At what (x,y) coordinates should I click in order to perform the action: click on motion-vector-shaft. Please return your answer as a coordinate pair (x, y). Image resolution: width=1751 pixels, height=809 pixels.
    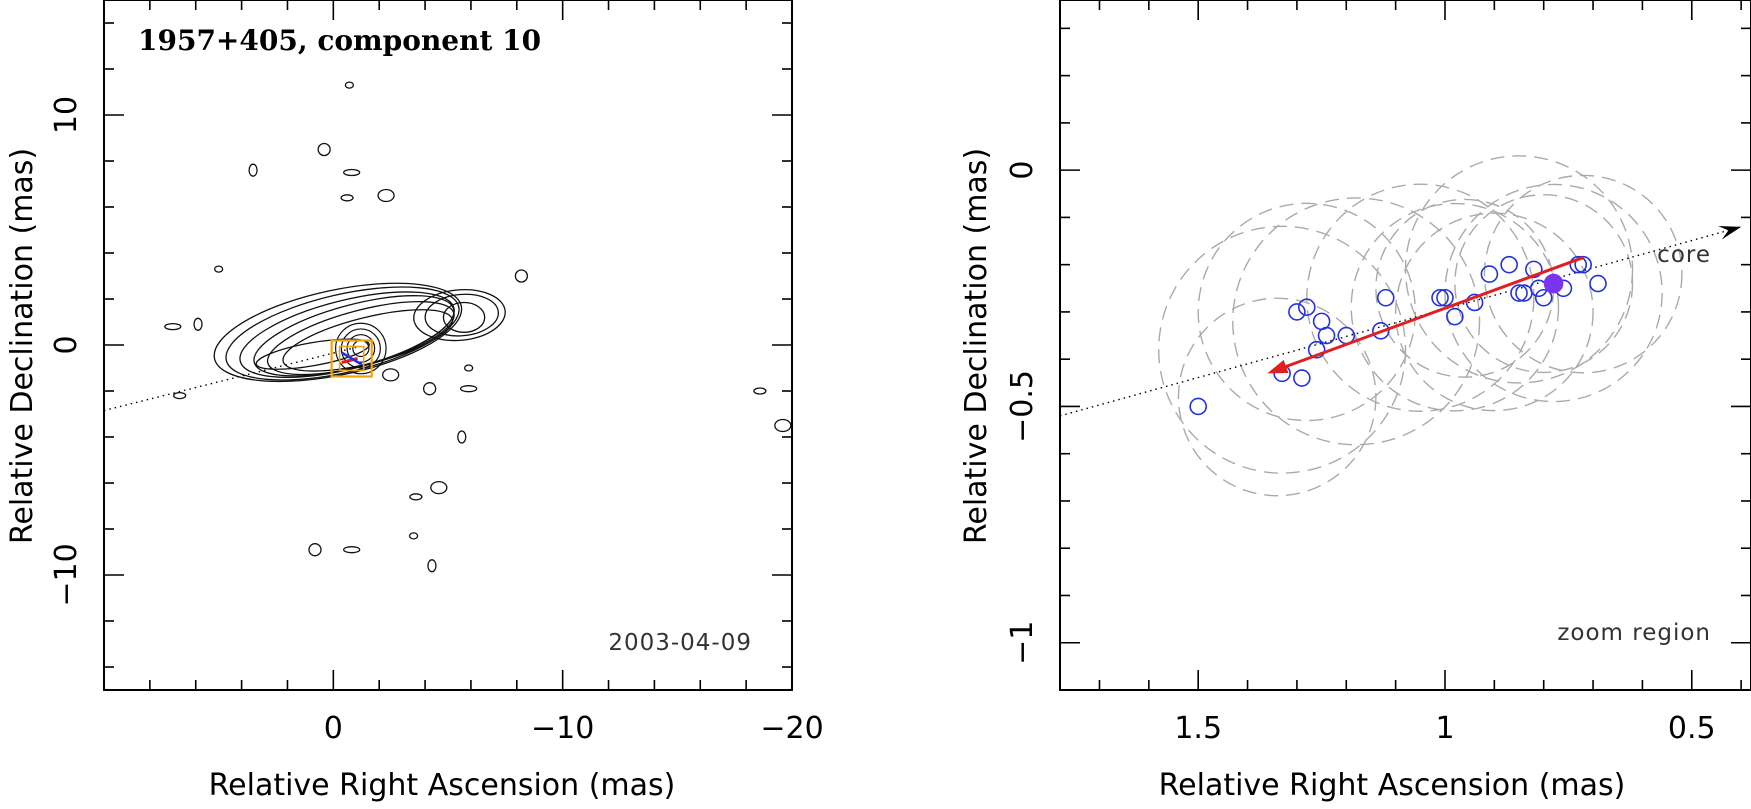
    Looking at the image, I should click on (1431, 313).